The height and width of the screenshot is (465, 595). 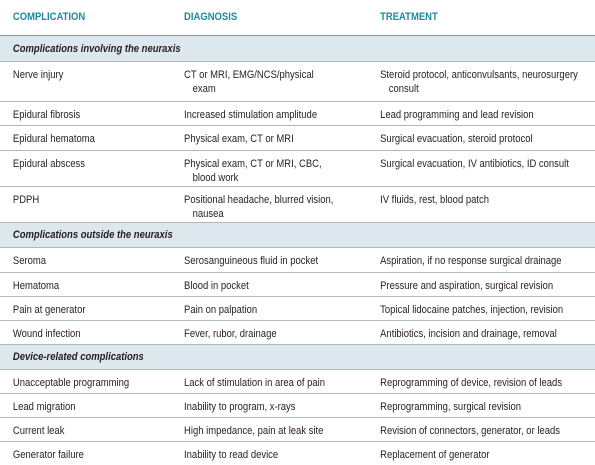 What do you see at coordinates (240, 407) in the screenshot?
I see `diagnosis: Inability to program, x-rays` at bounding box center [240, 407].